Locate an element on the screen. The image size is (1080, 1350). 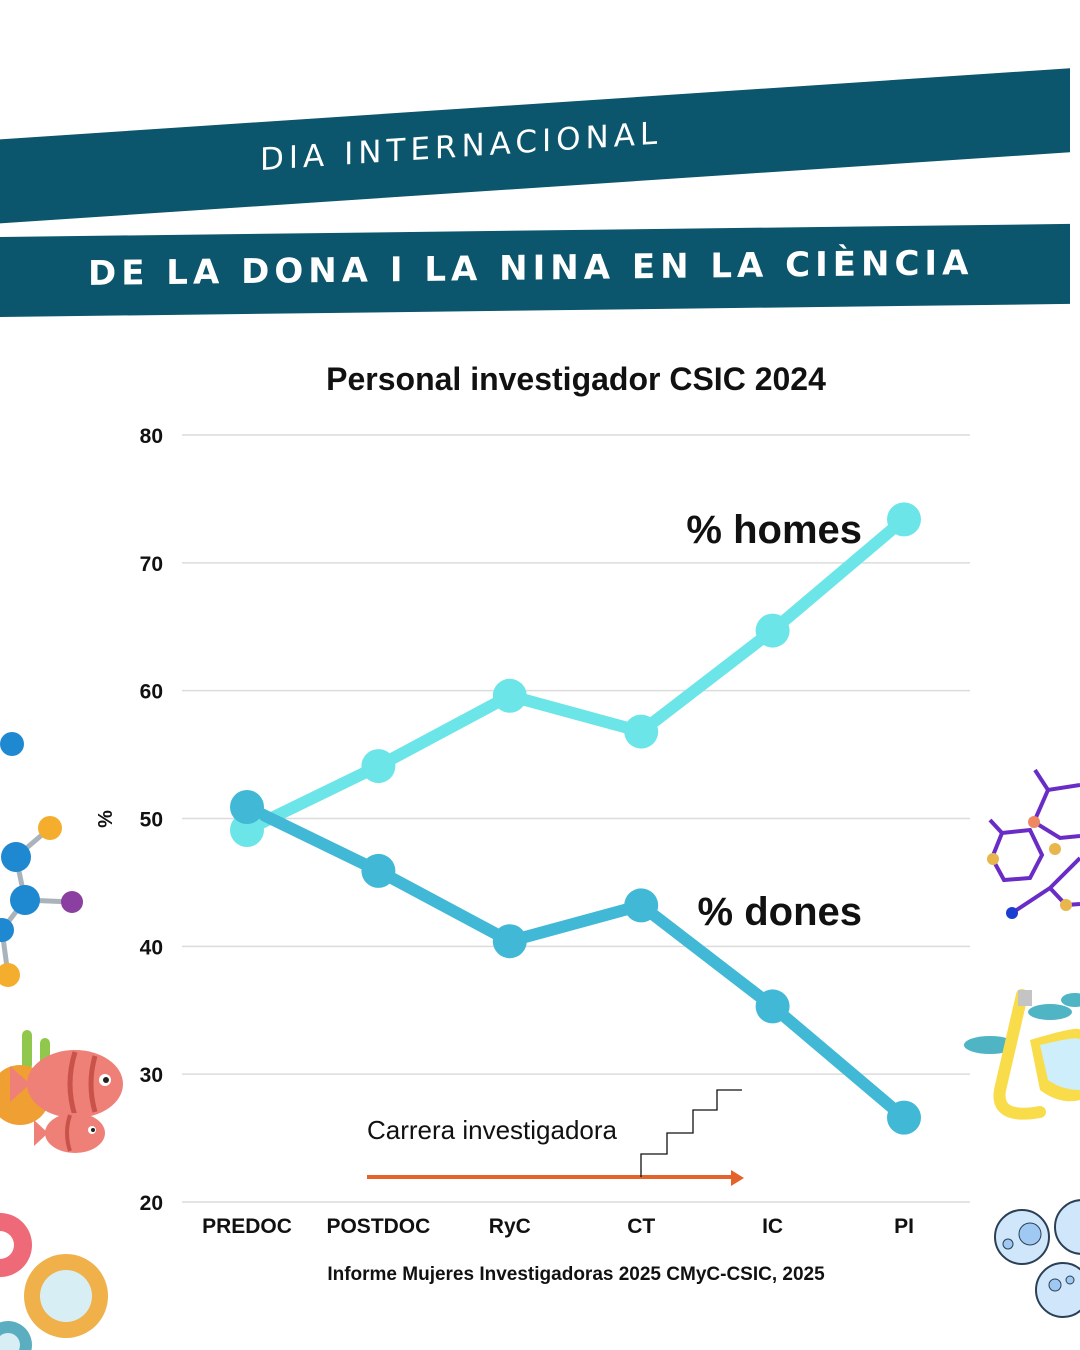
y-axis-ticks: 20 30 40 50 60 70 80 is located at coordinates (151, 820).